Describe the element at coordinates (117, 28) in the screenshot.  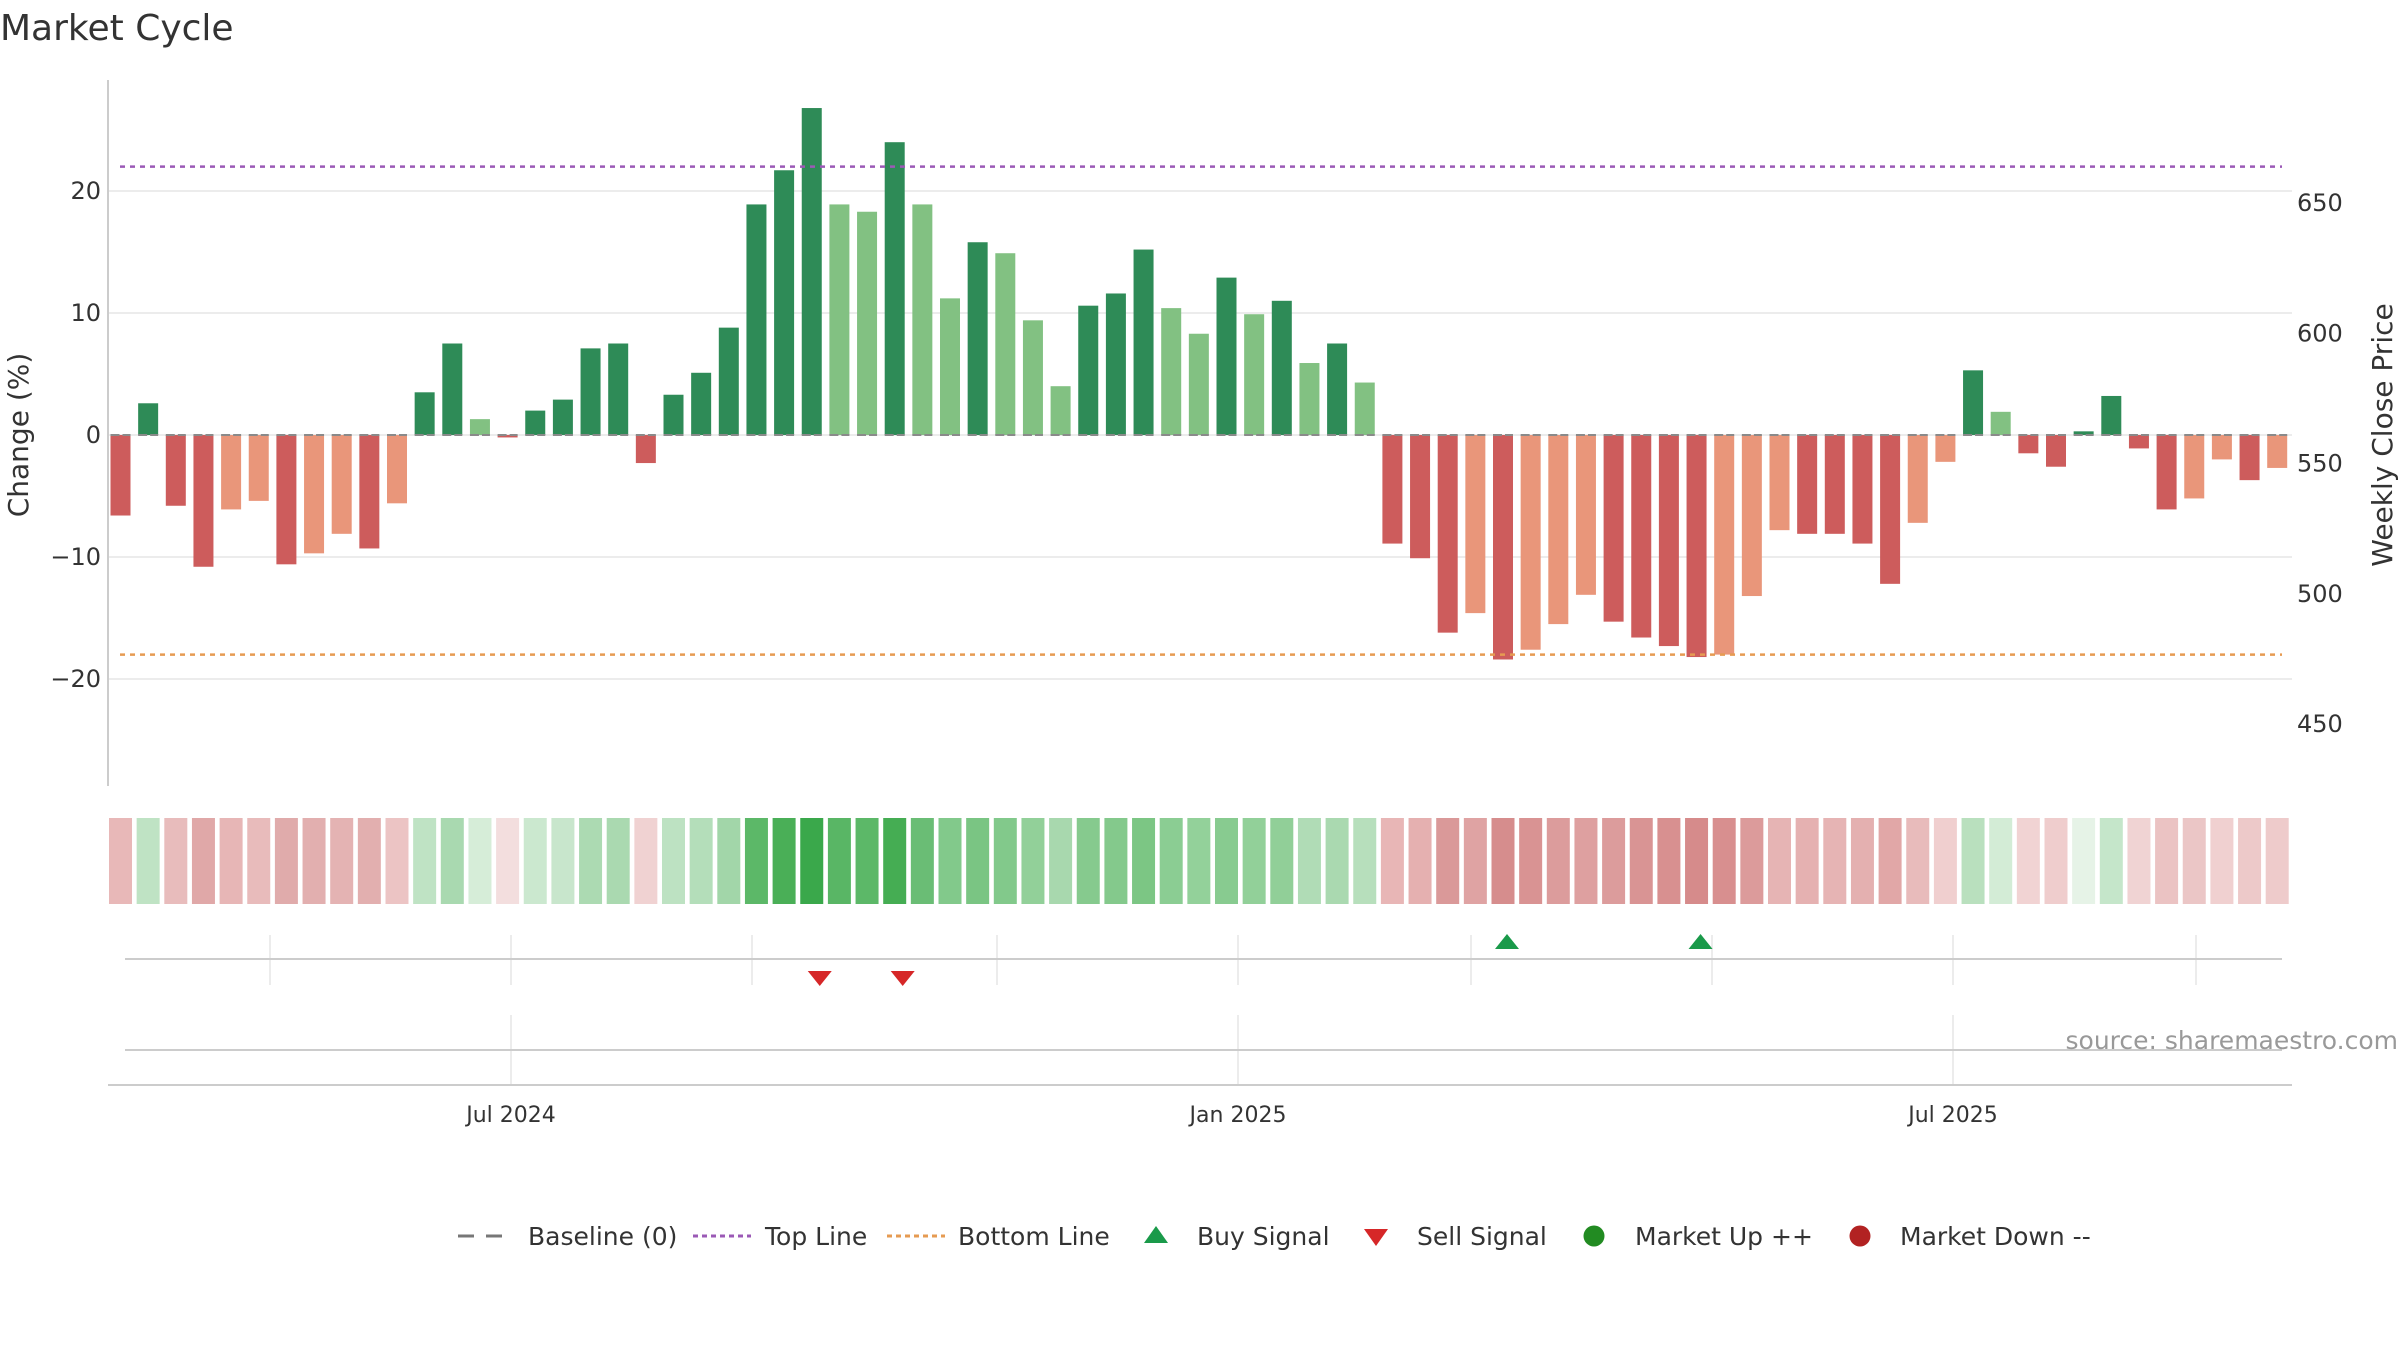
I see `chart-title: Market Cycle` at that location.